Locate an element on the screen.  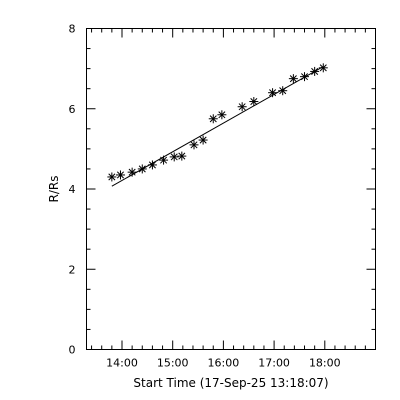
x-tick-label: 15:00 is located at coordinates (173, 363).